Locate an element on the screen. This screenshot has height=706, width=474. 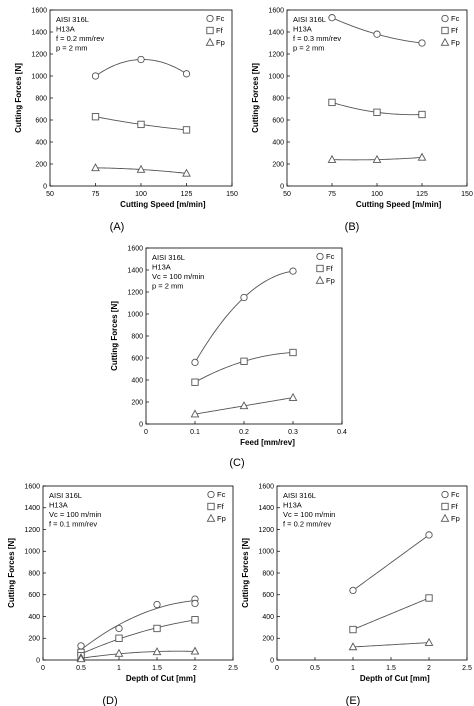
condition-annotation: f = 0.2 mm/rev is located at coordinates (307, 524).